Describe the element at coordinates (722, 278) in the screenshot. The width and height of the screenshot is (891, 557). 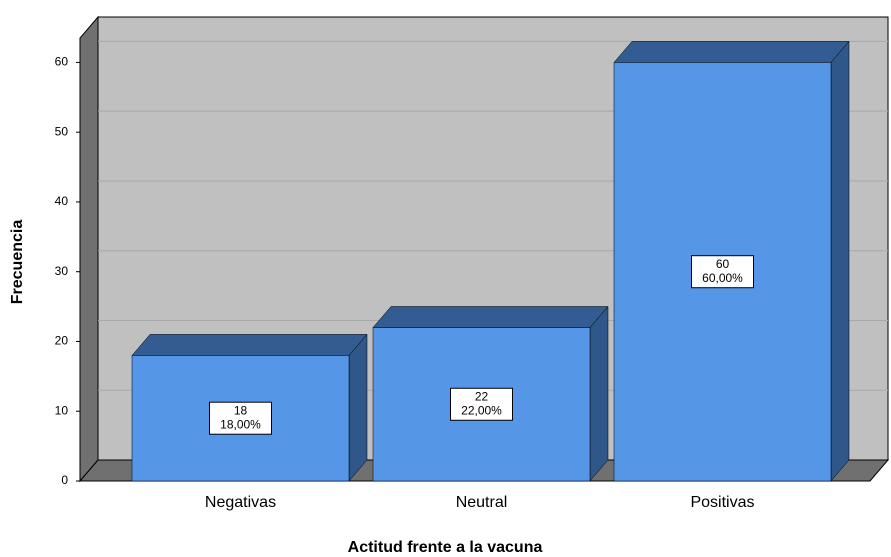
I see `data-label-percent: 60,00%` at that location.